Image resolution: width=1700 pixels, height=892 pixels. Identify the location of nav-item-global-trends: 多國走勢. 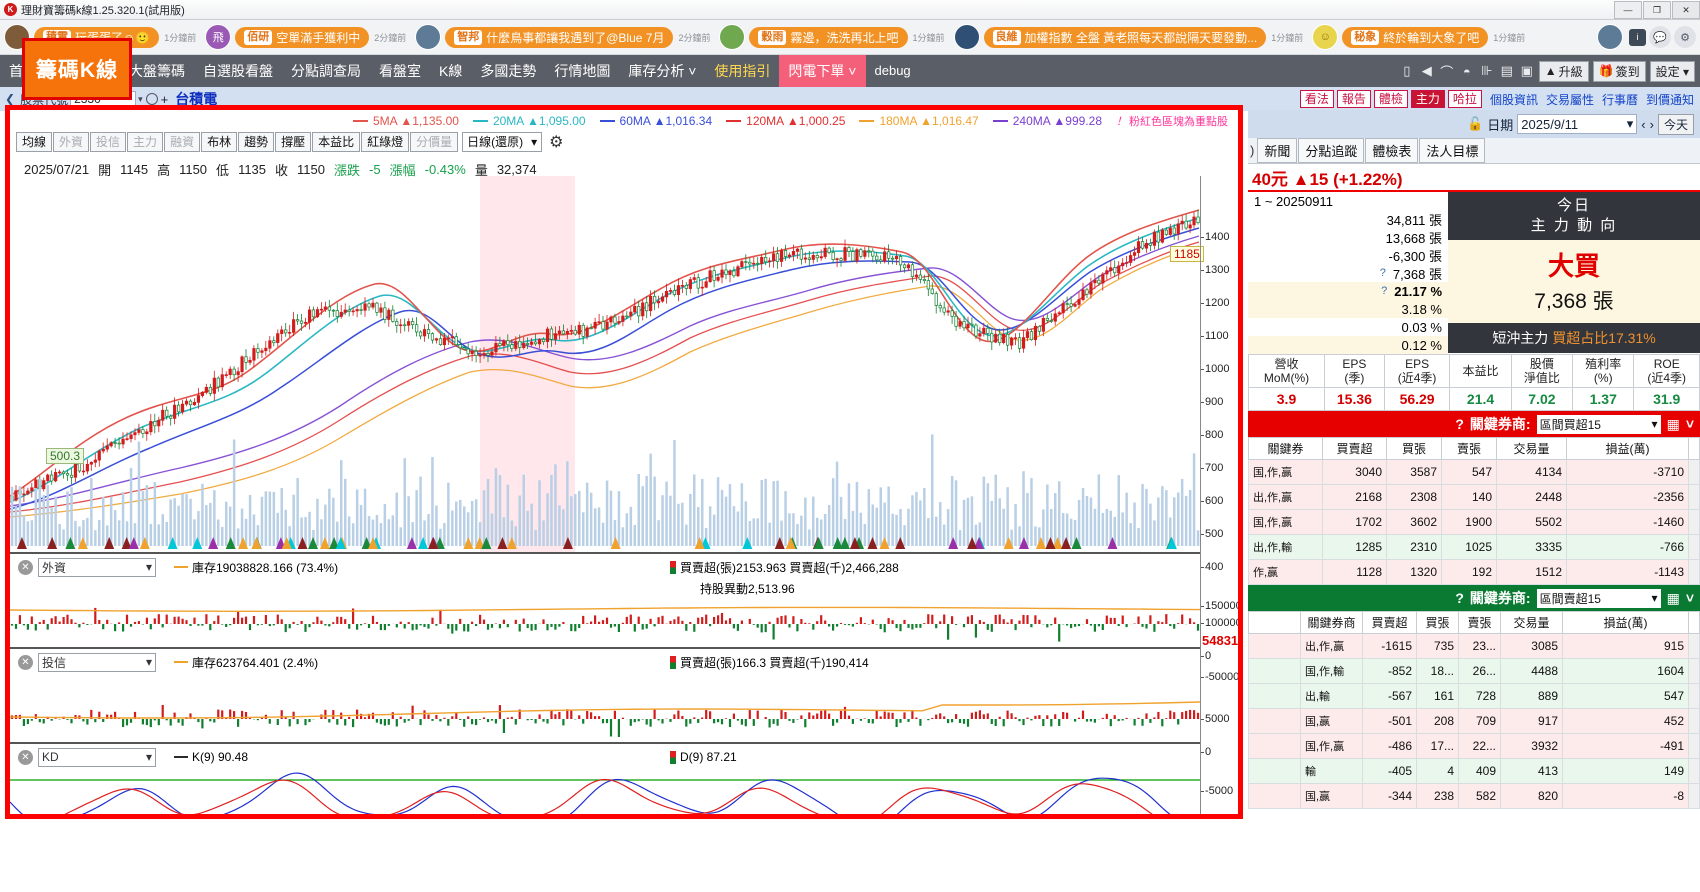
(508, 71).